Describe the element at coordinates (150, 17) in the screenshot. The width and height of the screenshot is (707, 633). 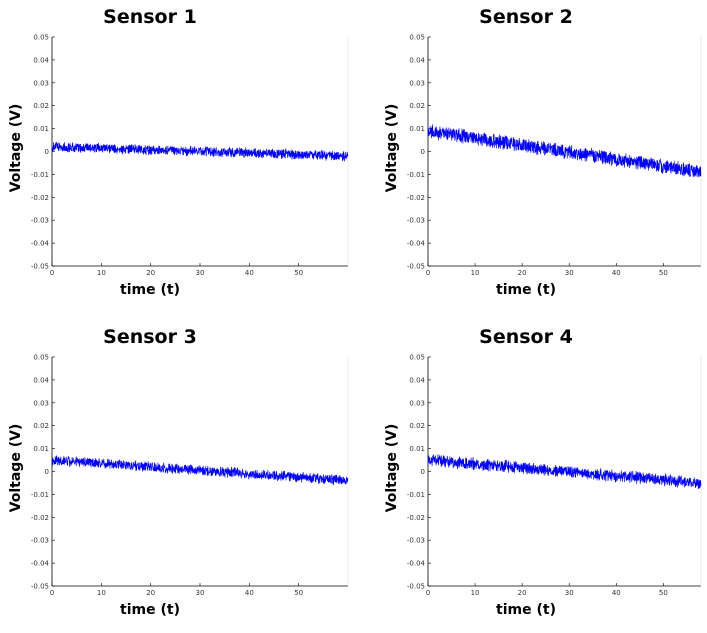
I see `chart-title: Sensor 1` at that location.